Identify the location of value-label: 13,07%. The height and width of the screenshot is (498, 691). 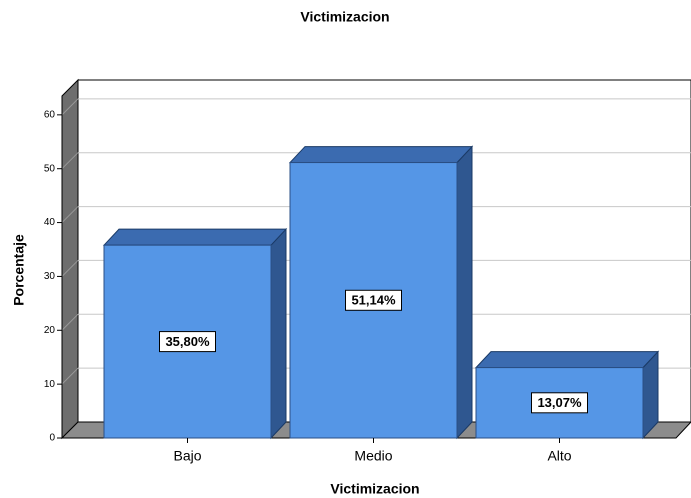
(559, 402).